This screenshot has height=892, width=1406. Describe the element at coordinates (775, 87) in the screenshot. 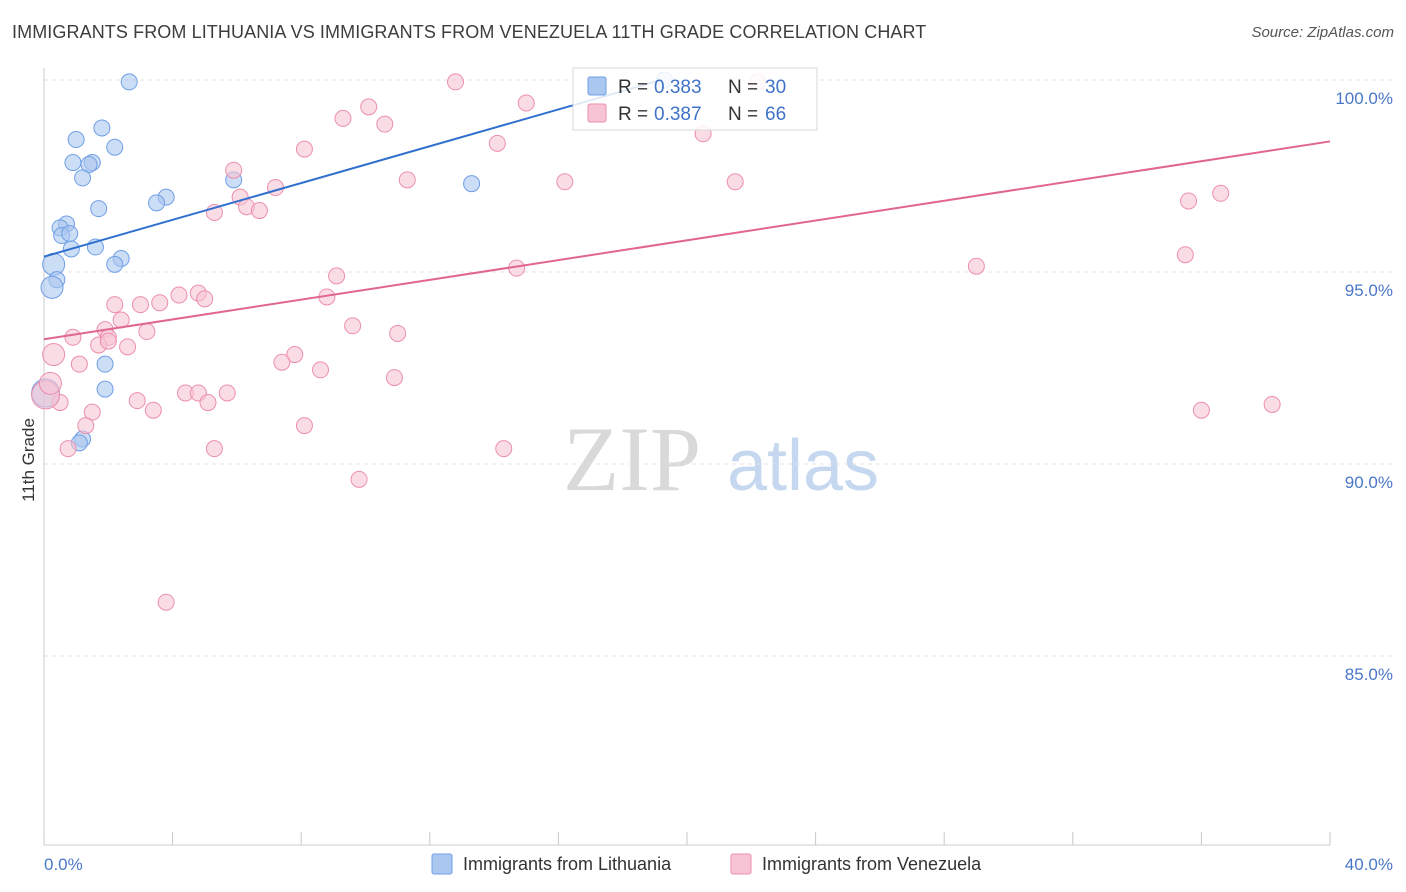

I see `stat-n-lithuania: 30` at that location.